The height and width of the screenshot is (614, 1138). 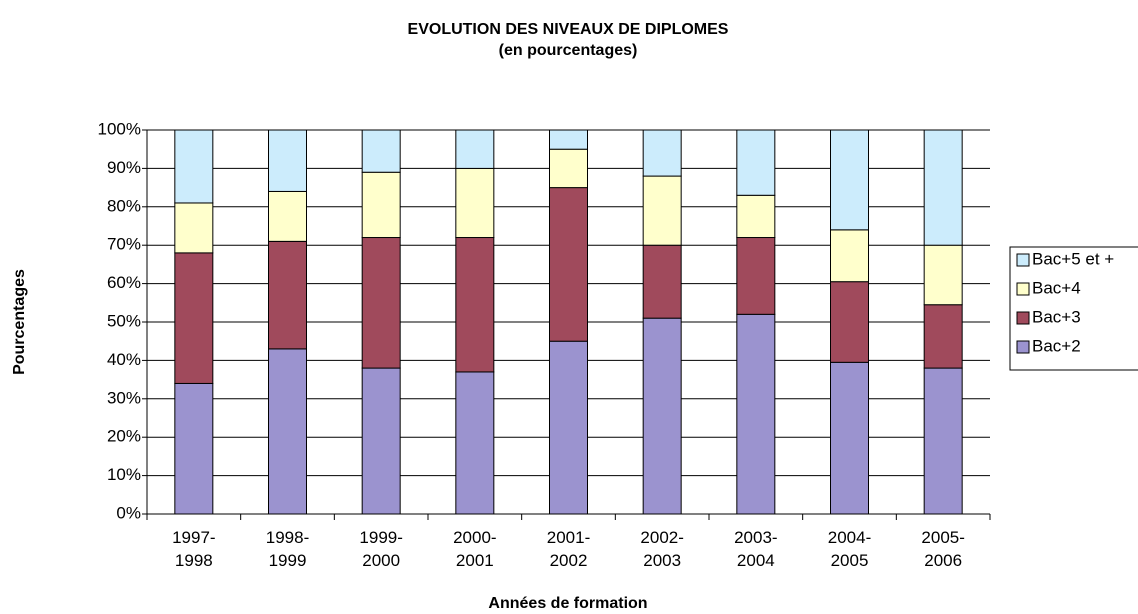 What do you see at coordinates (1073, 258) in the screenshot?
I see `legend-label: Bac+5 et +` at bounding box center [1073, 258].